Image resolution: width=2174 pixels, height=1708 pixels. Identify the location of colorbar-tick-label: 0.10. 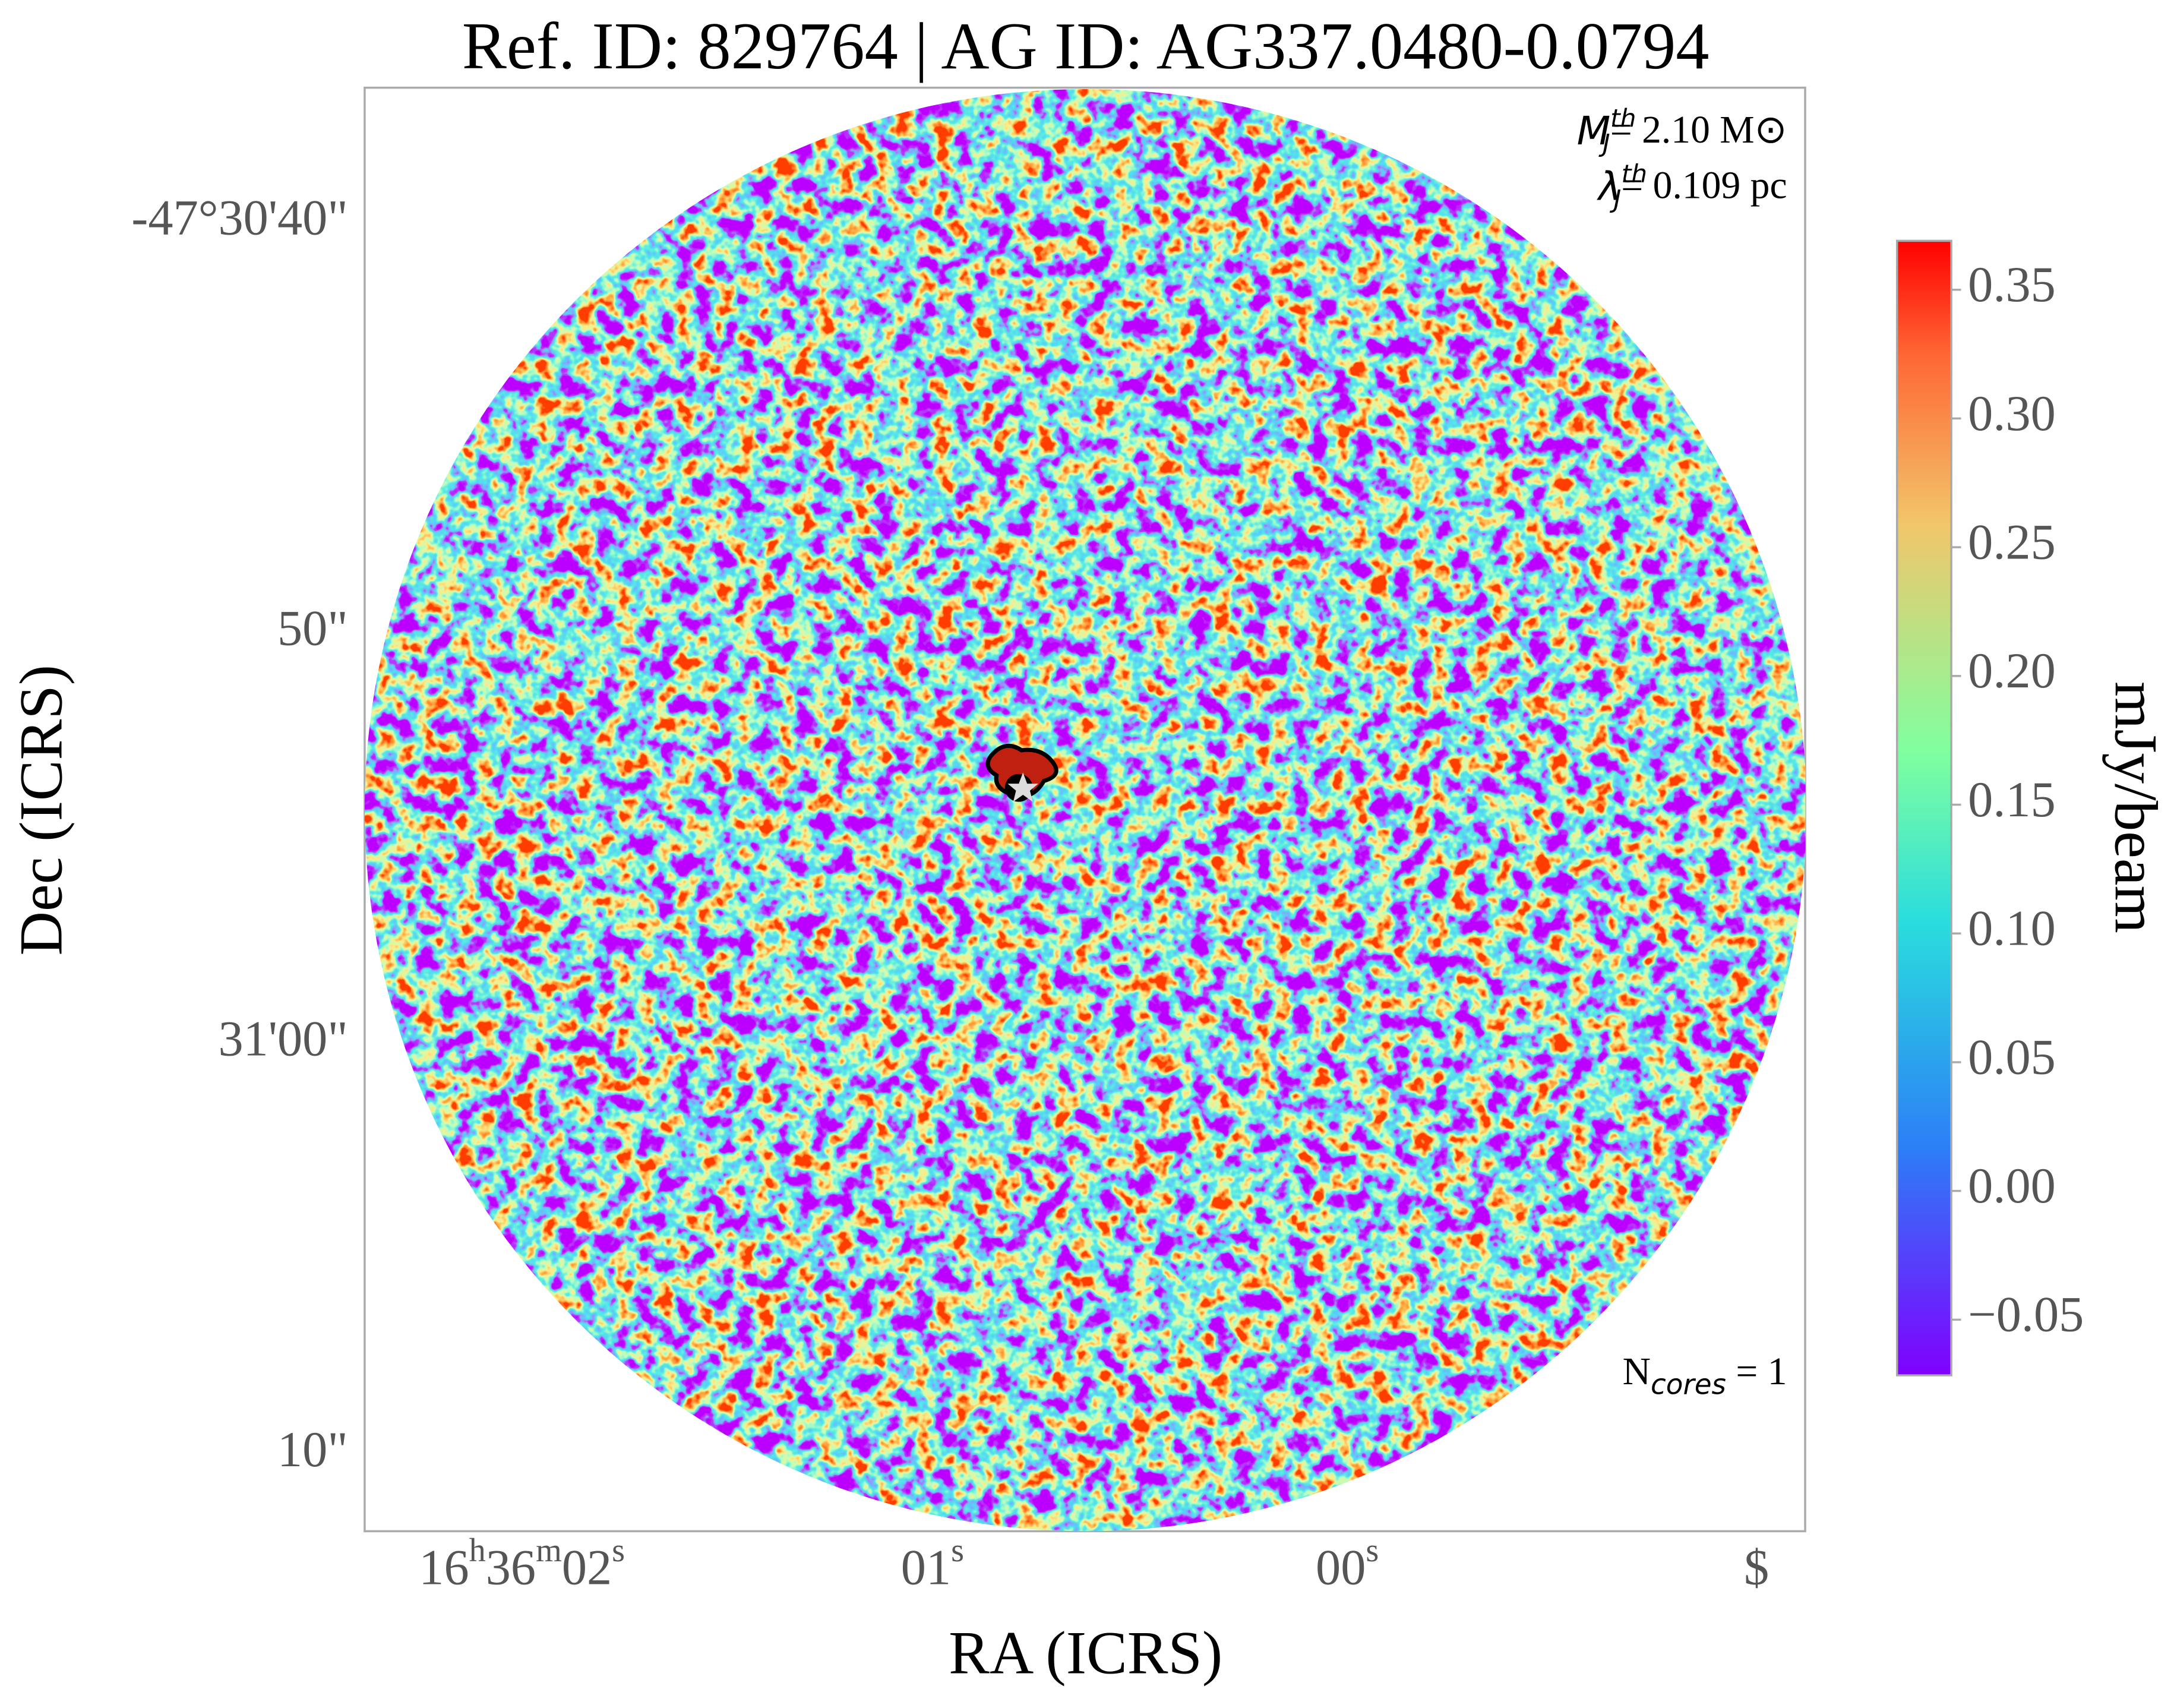
(2012, 928).